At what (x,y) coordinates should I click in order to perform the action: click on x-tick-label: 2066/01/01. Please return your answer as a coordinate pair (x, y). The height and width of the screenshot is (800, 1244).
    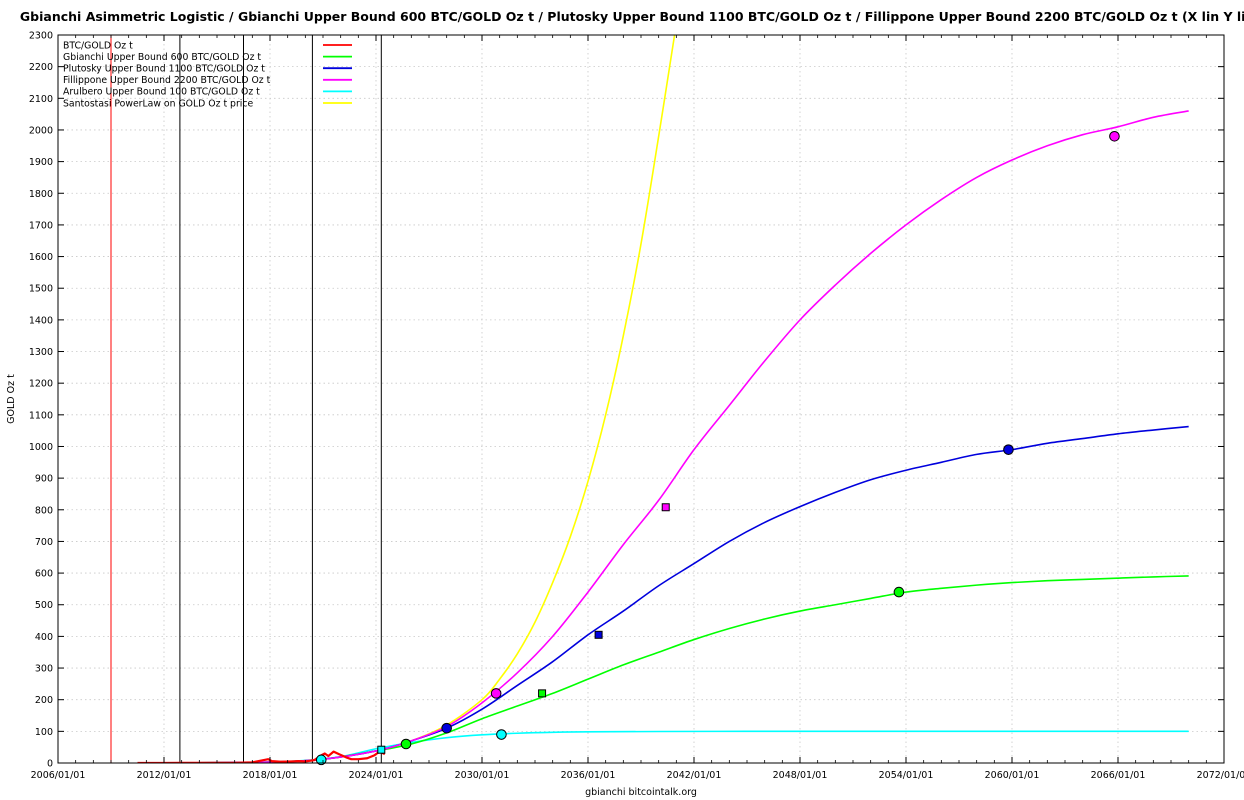
    Looking at the image, I should click on (1118, 775).